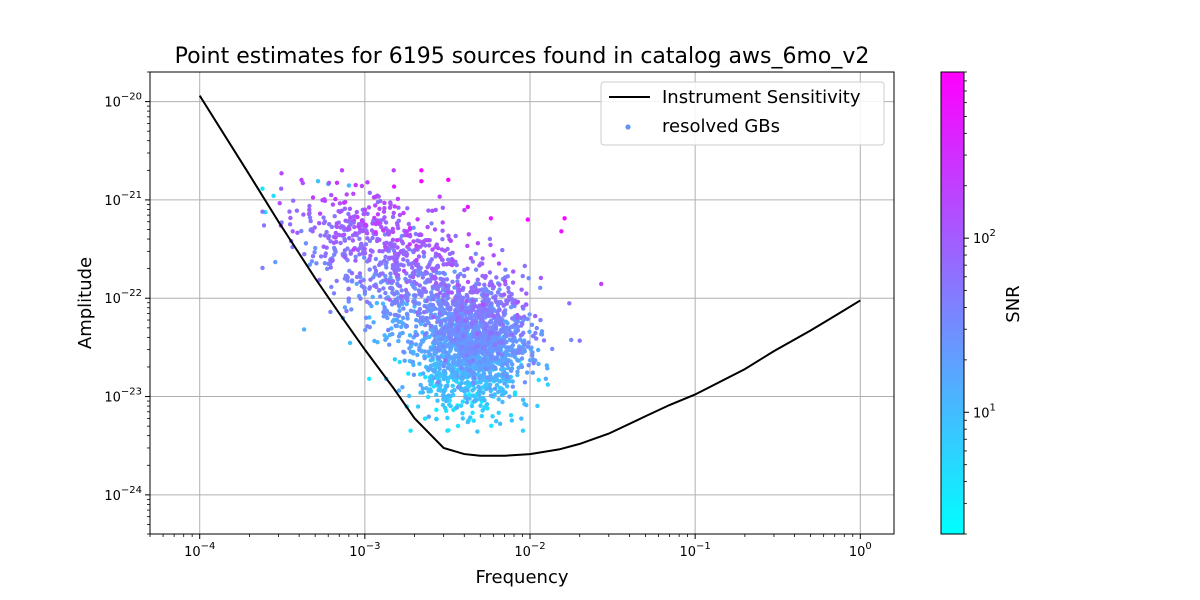 Image resolution: width=1200 pixels, height=600 pixels. I want to click on colorbar-label: SNR, so click(1013, 303).